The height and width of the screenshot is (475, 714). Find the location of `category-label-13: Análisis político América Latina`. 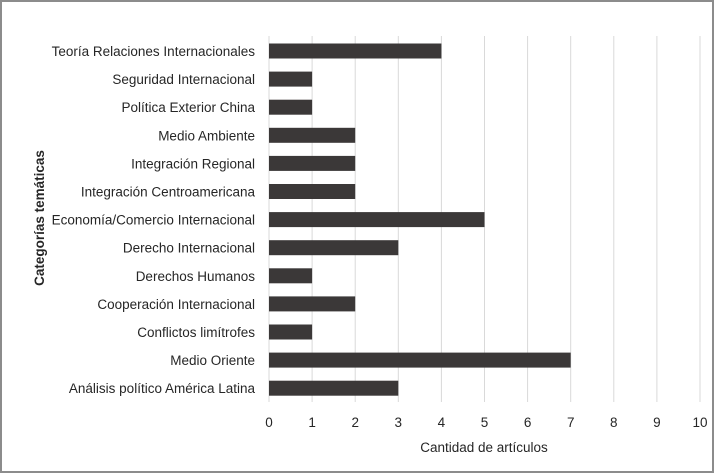

category-label-13: Análisis político América Latina is located at coordinates (162, 388).